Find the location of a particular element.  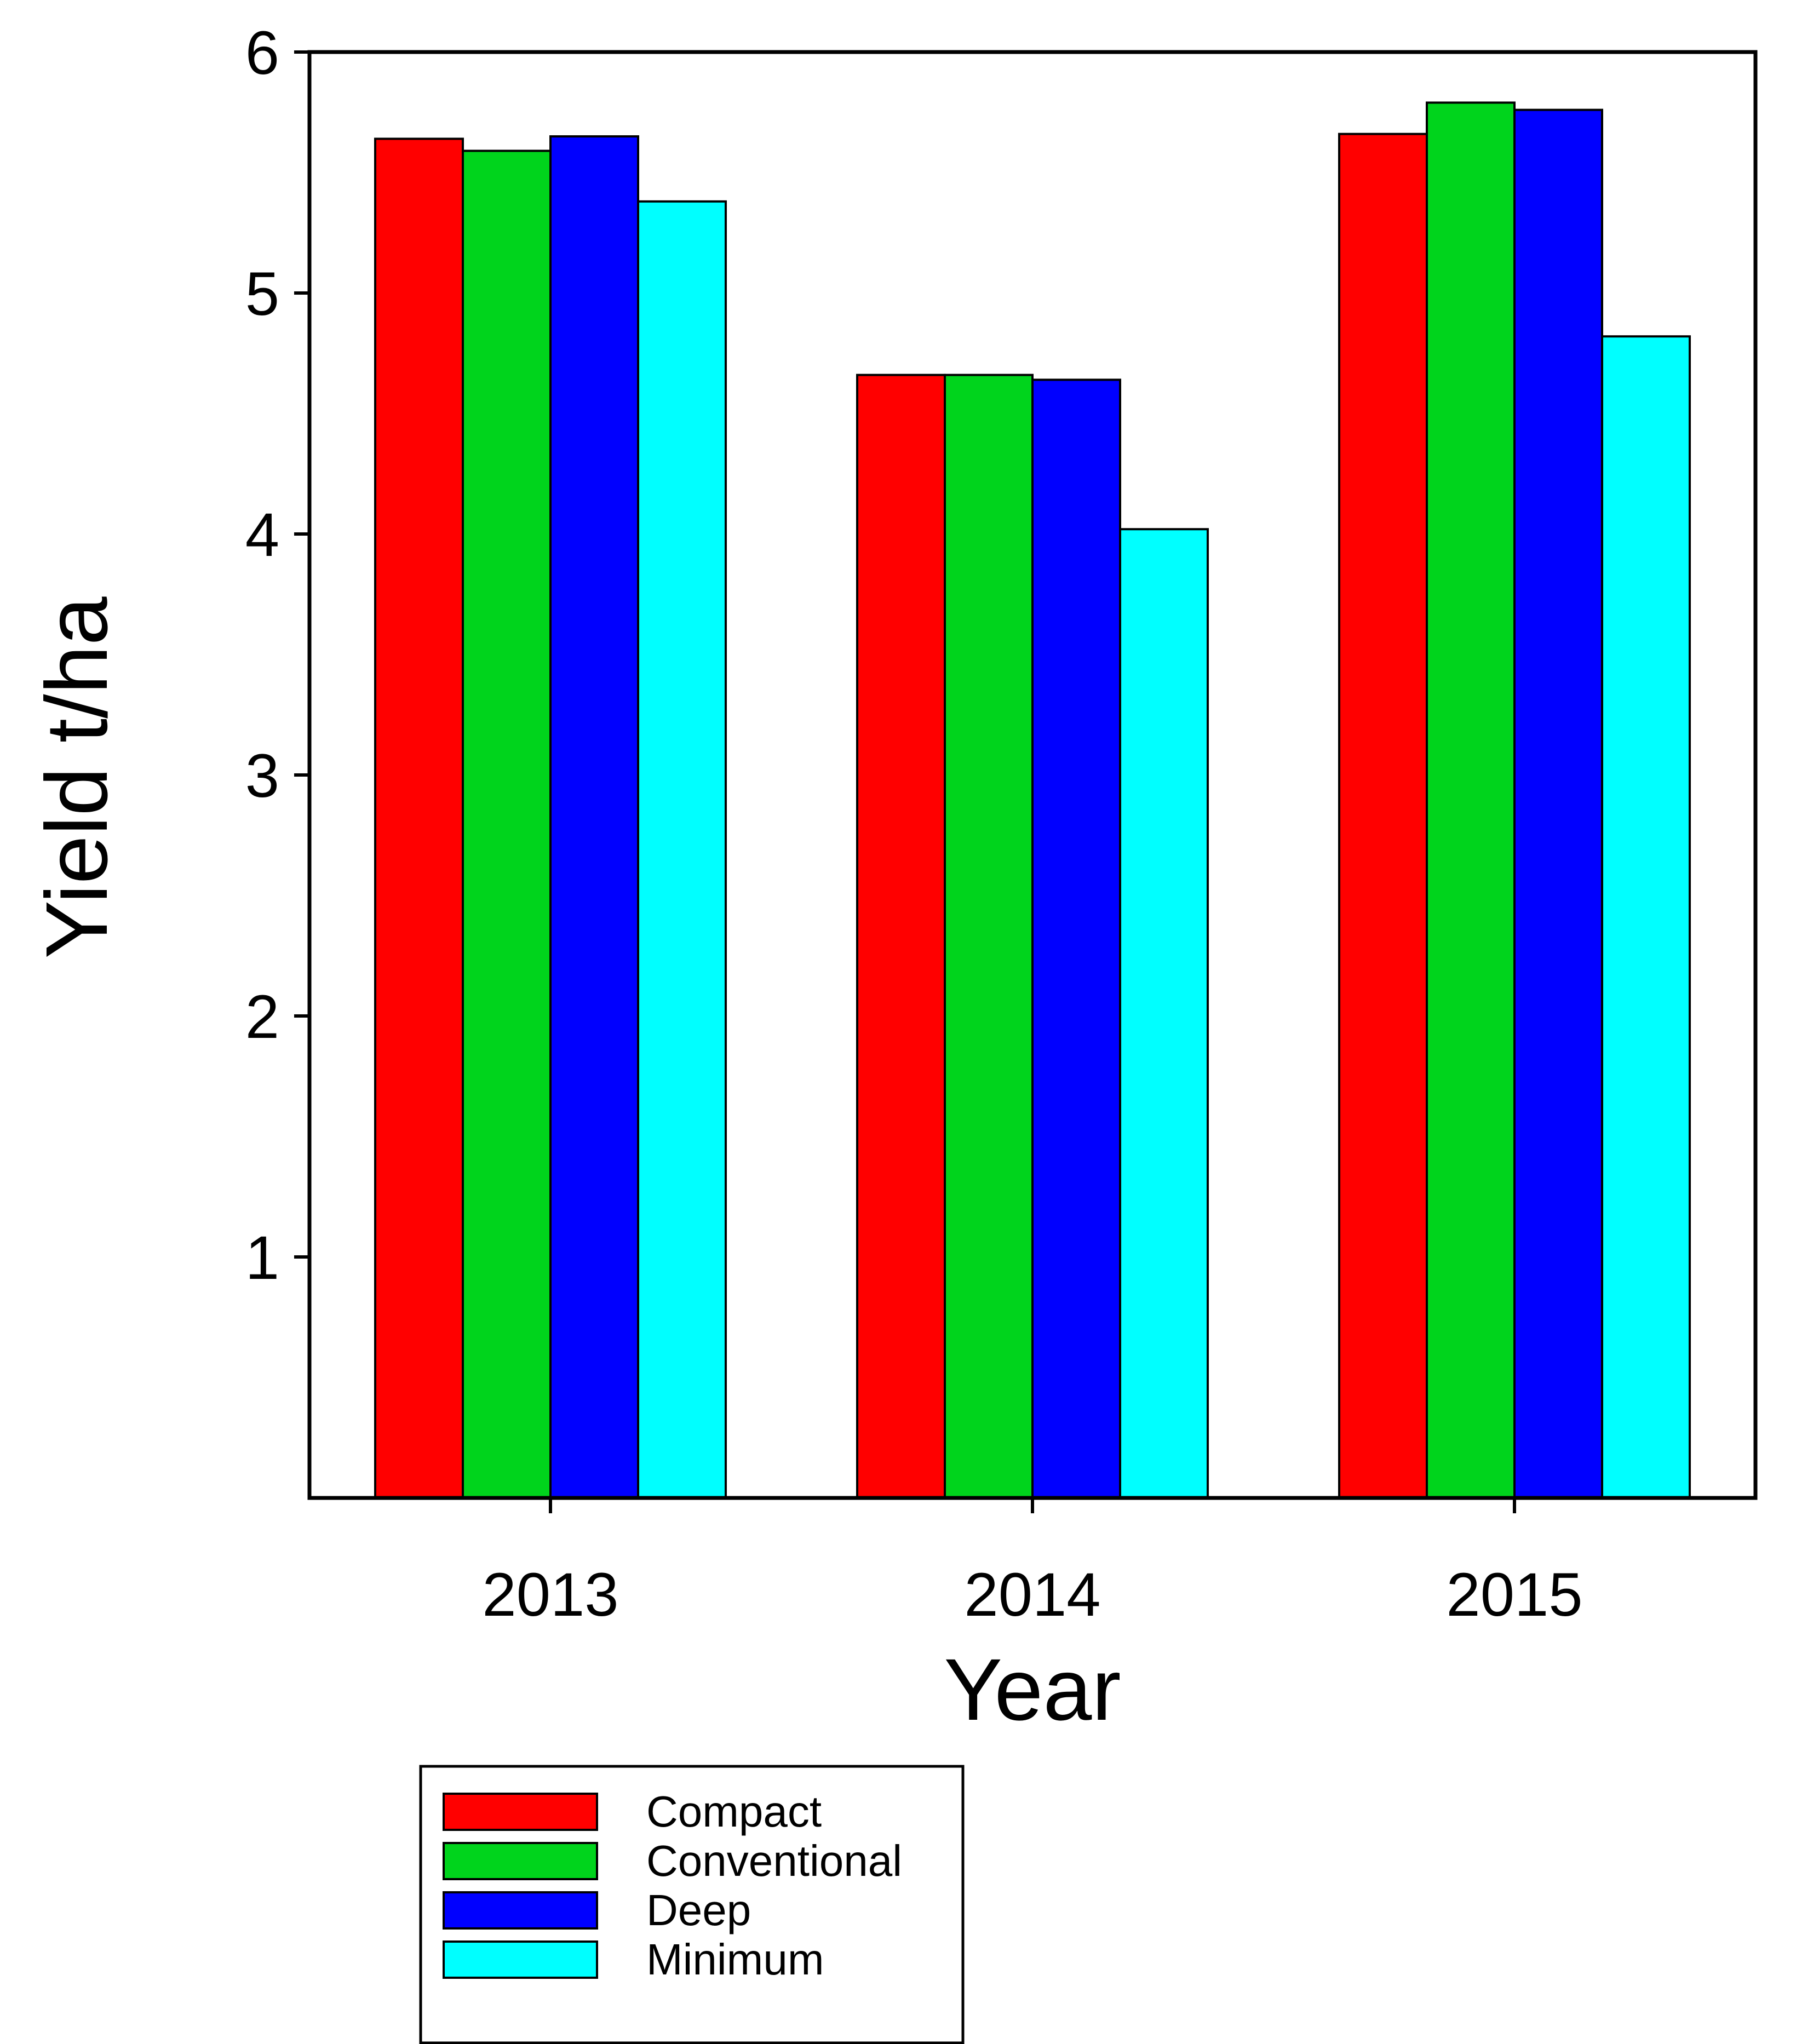

bar-deep-2013 is located at coordinates (594, 817).